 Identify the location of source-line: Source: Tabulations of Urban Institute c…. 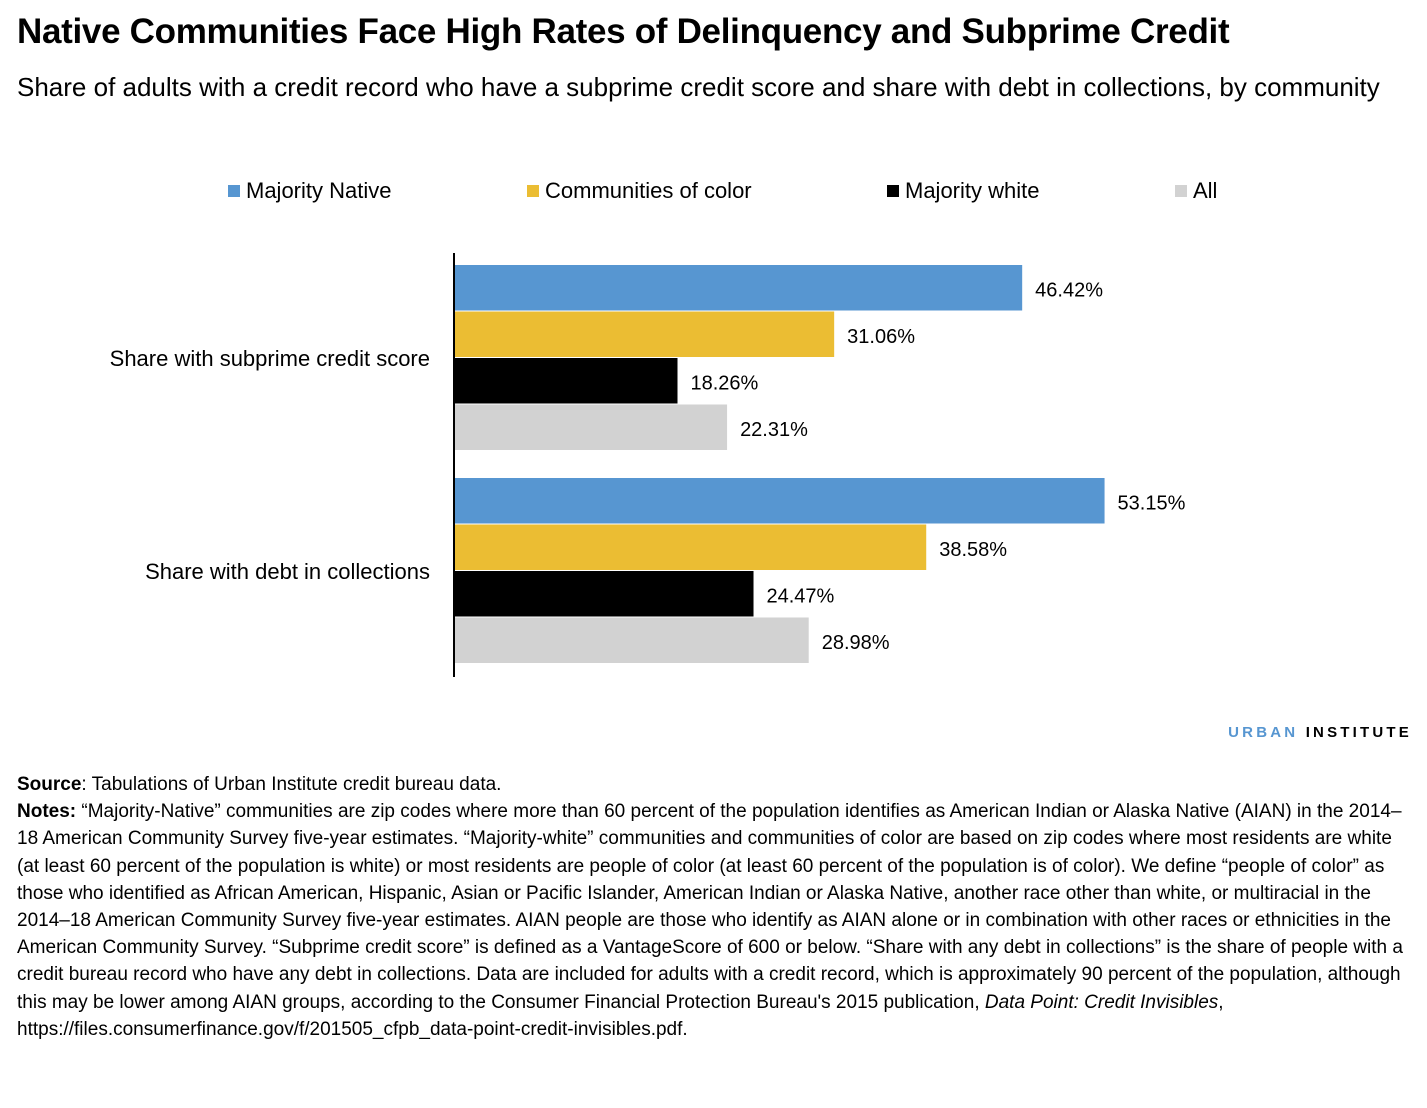
(714, 784).